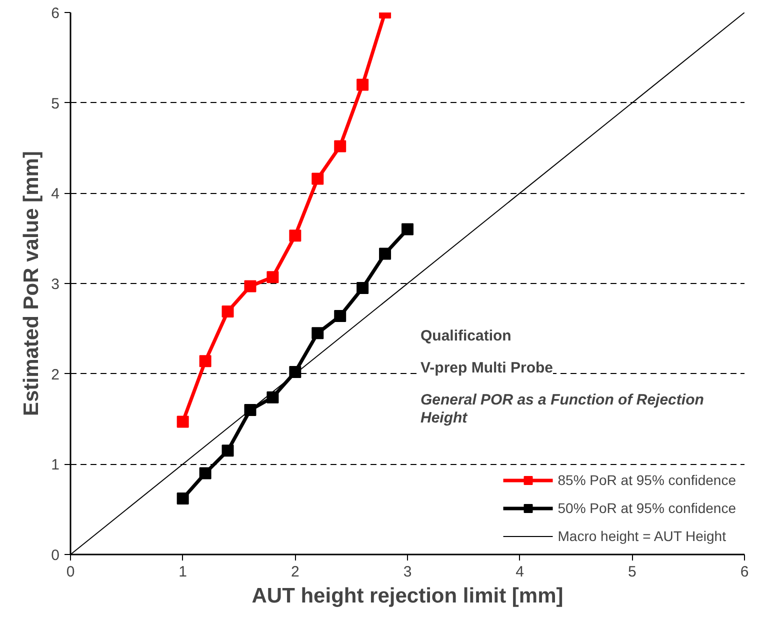 The height and width of the screenshot is (624, 758). What do you see at coordinates (55, 194) in the screenshot?
I see `y-tick-label: 4` at bounding box center [55, 194].